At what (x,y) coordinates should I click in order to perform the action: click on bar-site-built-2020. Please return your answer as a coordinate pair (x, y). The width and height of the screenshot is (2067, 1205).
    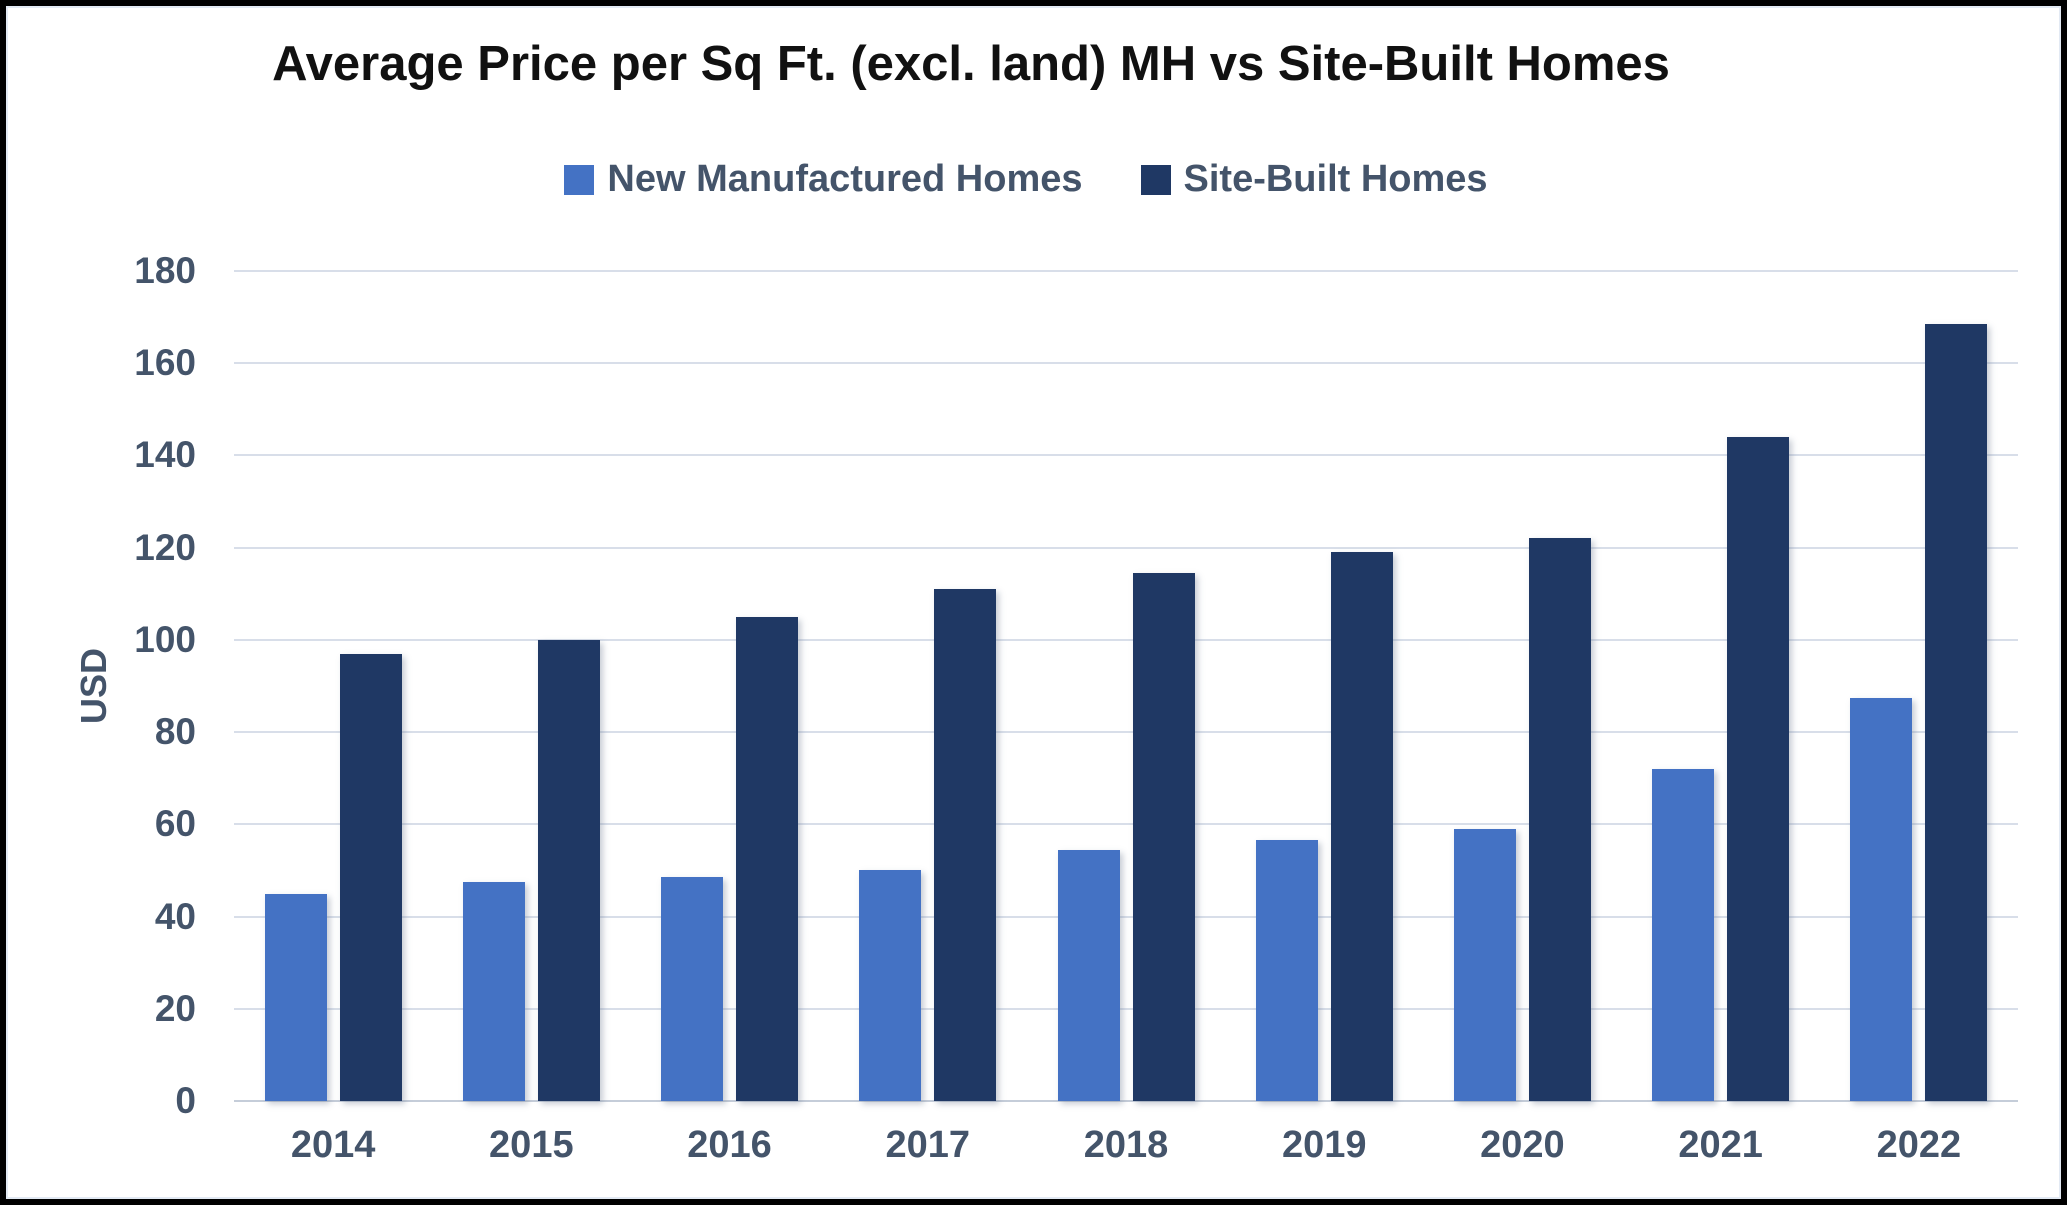
    Looking at the image, I should click on (1559, 819).